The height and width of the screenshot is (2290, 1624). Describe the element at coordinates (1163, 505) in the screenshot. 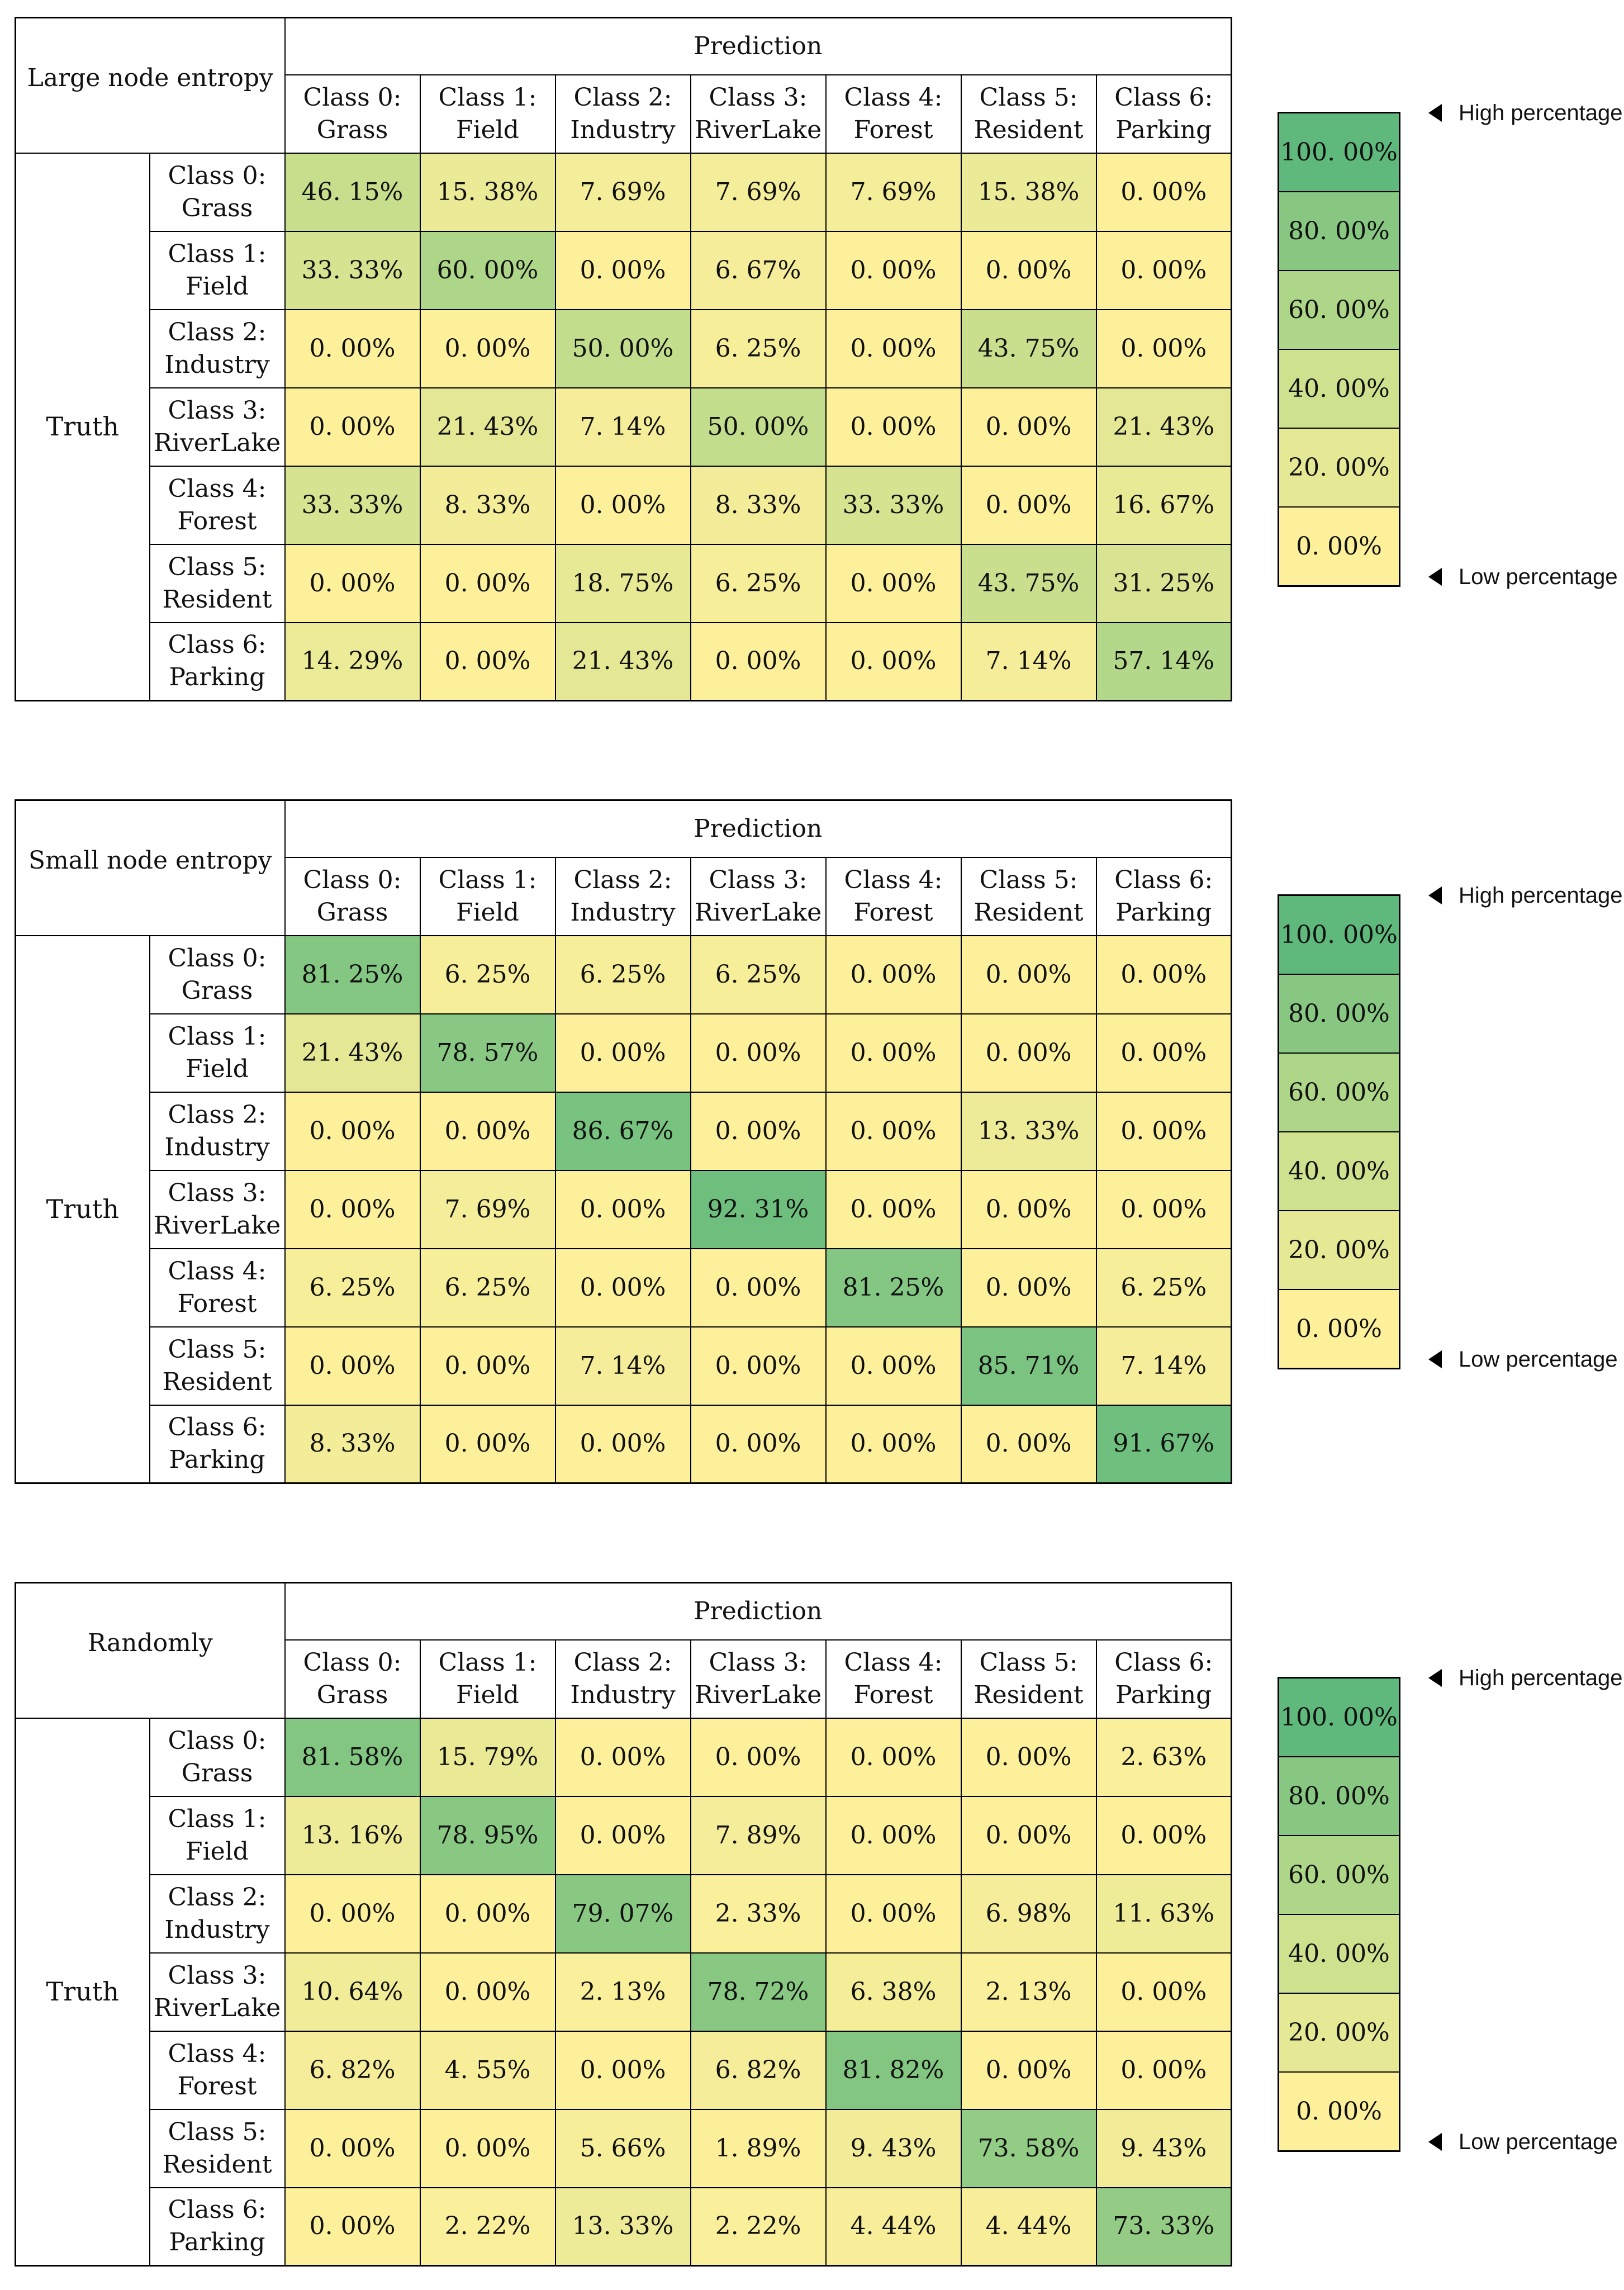

I see `matrix-cell-r4-c6: 16. 67%` at that location.